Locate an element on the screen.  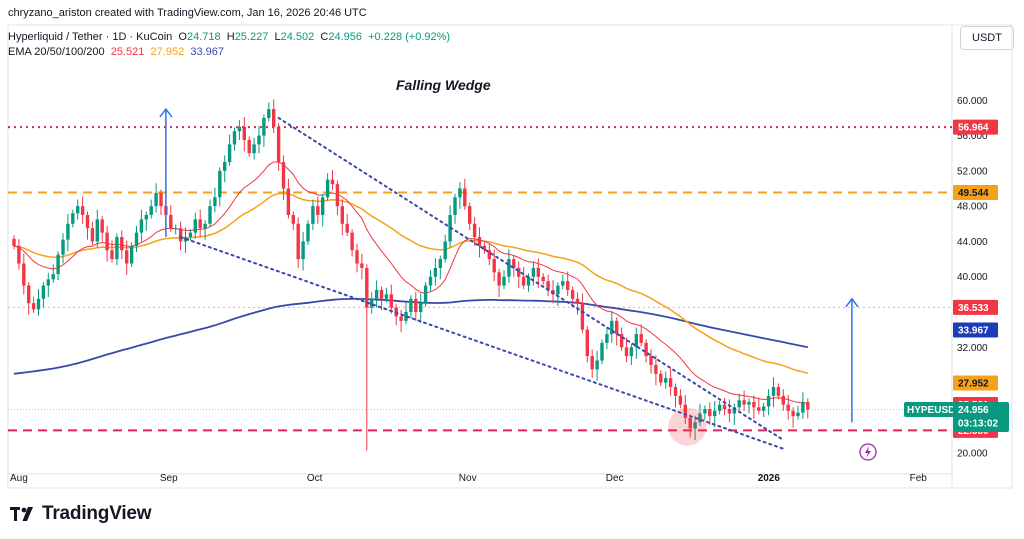
x-tick-label: Feb is located at coordinates (919, 478).